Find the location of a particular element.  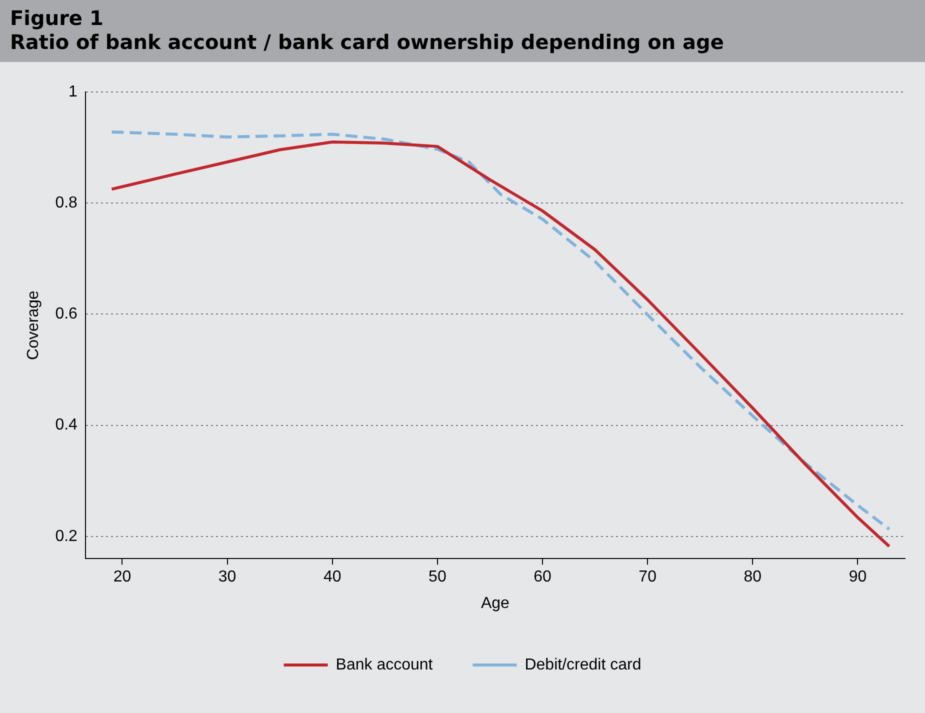

y-tick-label: 0.8 is located at coordinates (66, 203).